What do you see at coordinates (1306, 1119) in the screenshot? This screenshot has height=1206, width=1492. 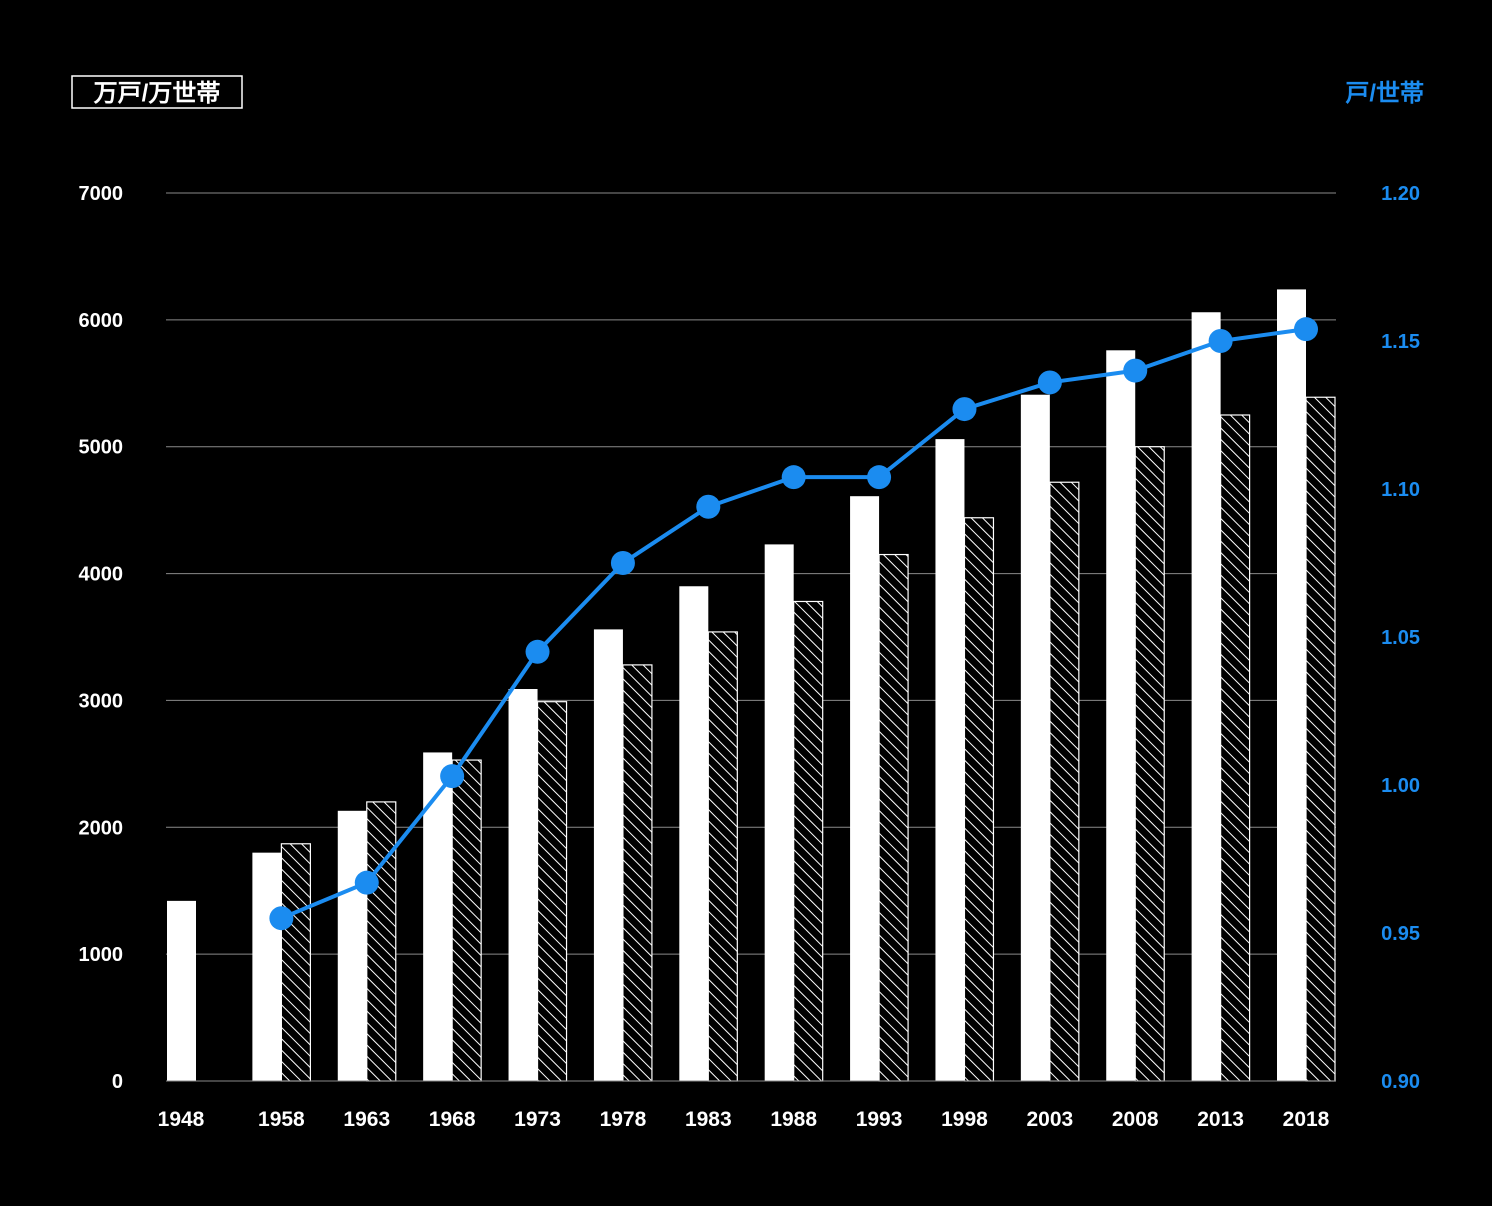 I see `x-tick-label-2018: 2018` at bounding box center [1306, 1119].